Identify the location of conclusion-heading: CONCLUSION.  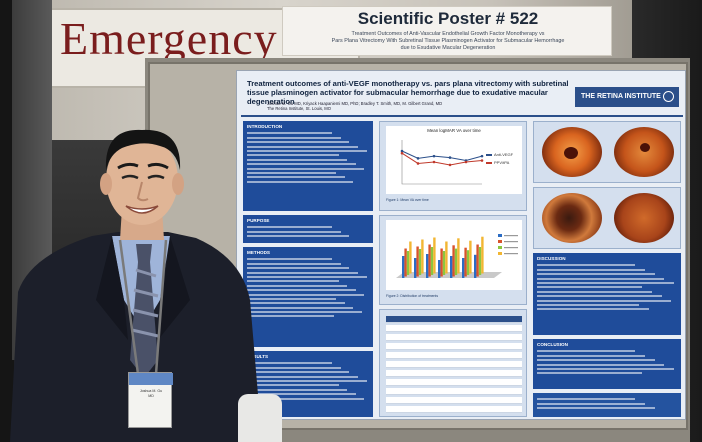
(552, 344).